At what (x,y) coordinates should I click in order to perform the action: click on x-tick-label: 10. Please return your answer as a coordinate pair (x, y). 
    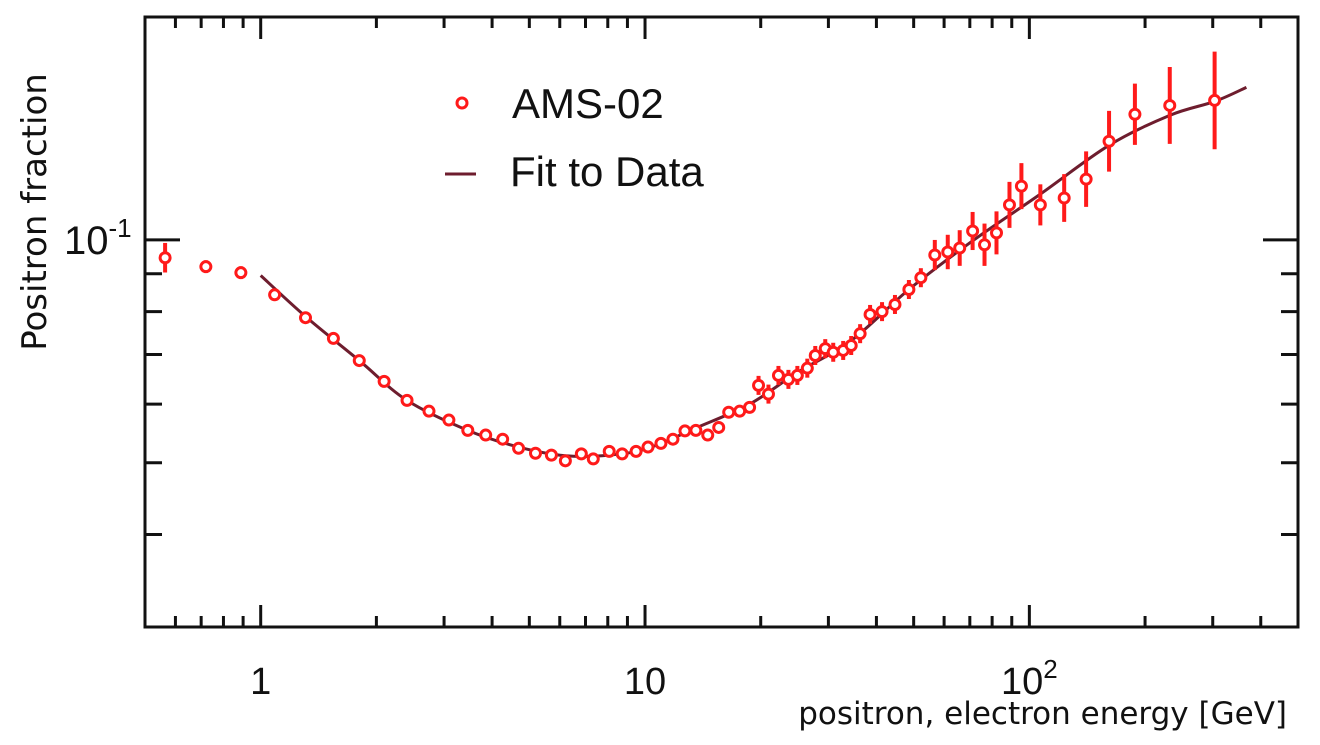
    Looking at the image, I should click on (645, 682).